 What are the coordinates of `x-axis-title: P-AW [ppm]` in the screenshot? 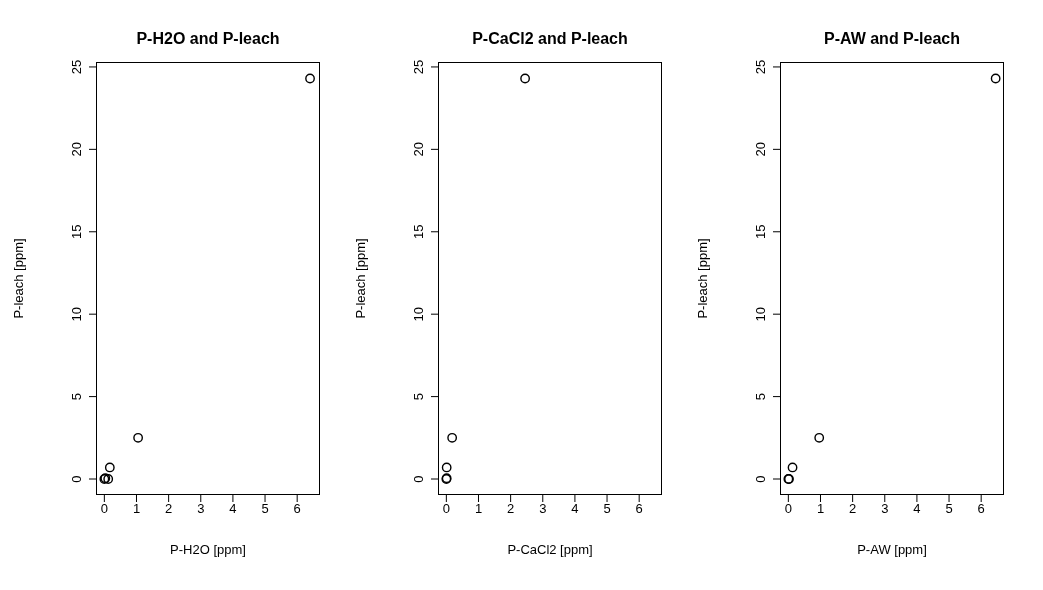 It's located at (892, 549).